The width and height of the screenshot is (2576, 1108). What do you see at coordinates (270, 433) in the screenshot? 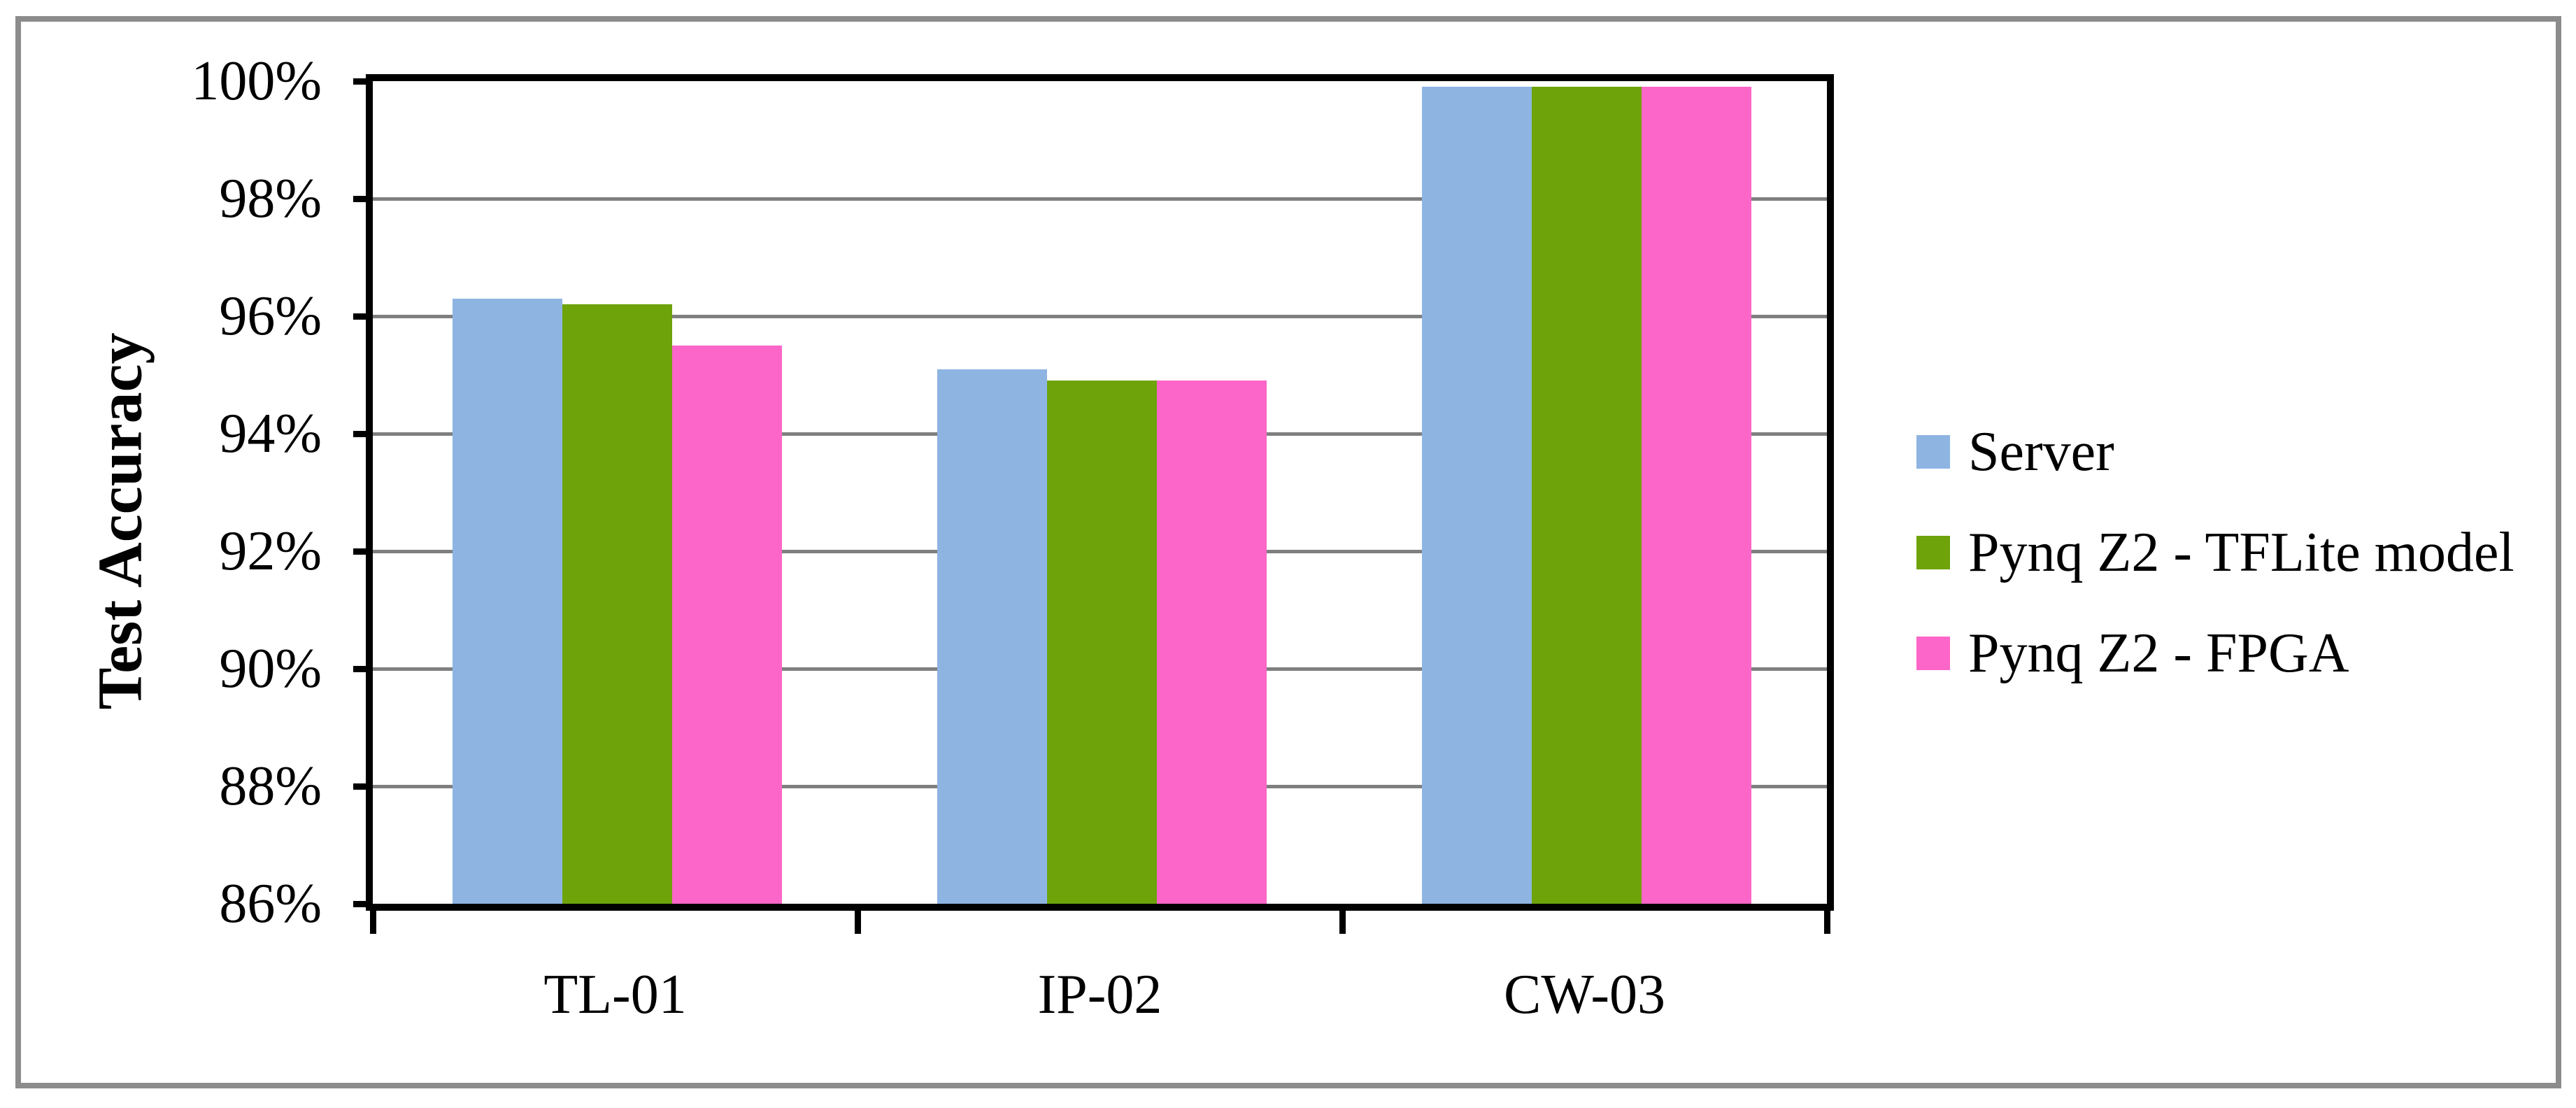
I see `y-tick-label: 94%` at bounding box center [270, 433].